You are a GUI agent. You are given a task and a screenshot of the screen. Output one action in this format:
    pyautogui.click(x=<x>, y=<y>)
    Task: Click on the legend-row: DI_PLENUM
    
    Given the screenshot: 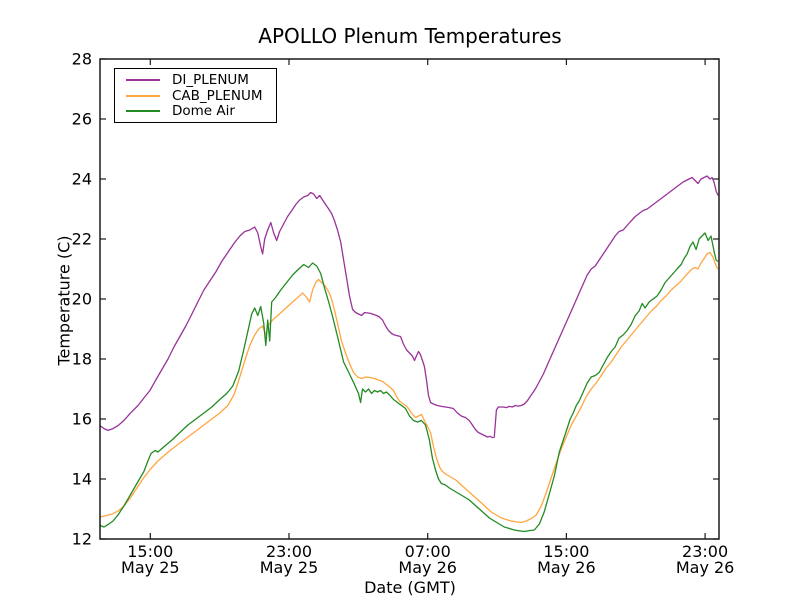 What is the action you would take?
    pyautogui.click(x=195, y=80)
    